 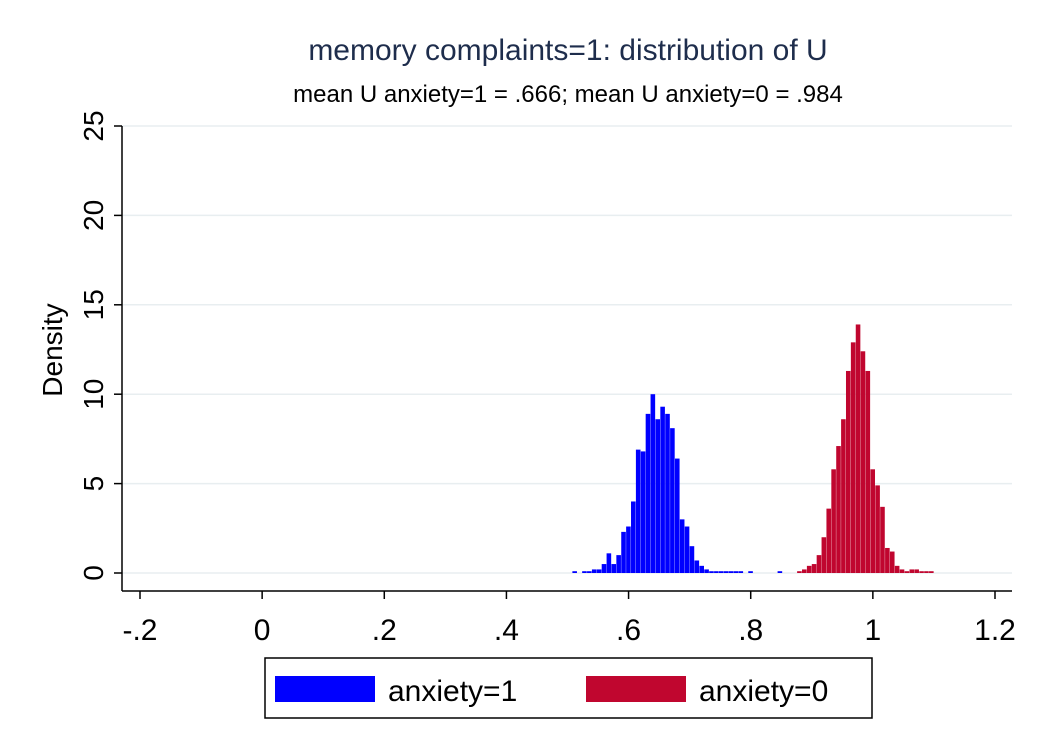 What do you see at coordinates (93, 304) in the screenshot?
I see `y-tick-label: 15` at bounding box center [93, 304].